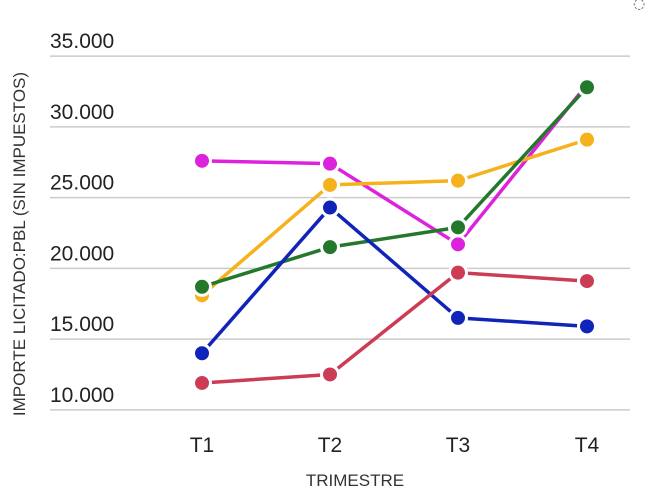 The image size is (645, 491). What do you see at coordinates (202, 445) in the screenshot?
I see `x-tick-label: T1` at bounding box center [202, 445].